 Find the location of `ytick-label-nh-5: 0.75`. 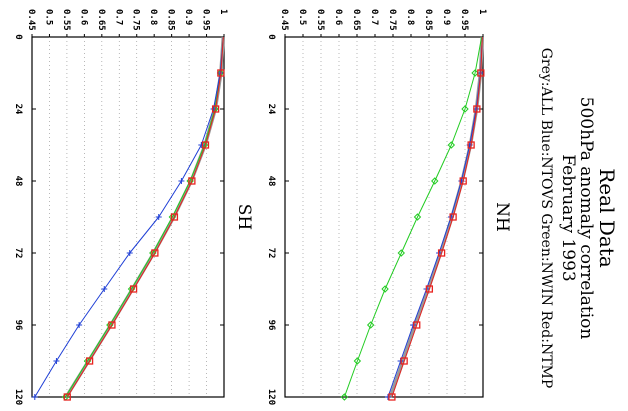

ytick-label-nh-5: 0.75 is located at coordinates (392, 20).